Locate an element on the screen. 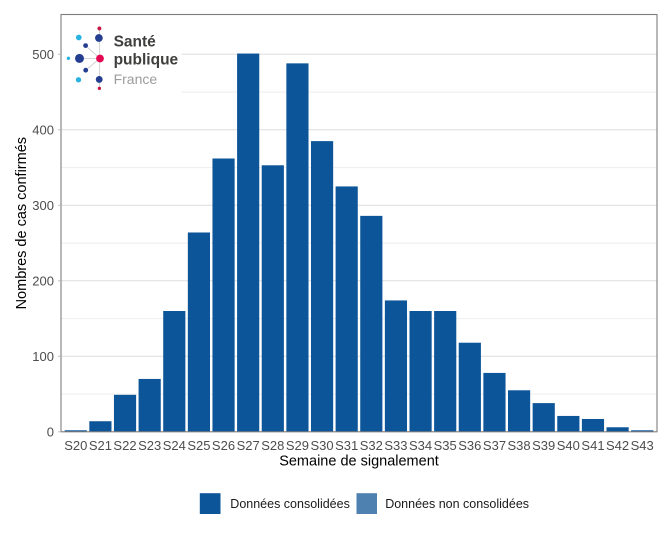 This screenshot has width=672, height=542. svg-text: S20 is located at coordinates (75, 445).